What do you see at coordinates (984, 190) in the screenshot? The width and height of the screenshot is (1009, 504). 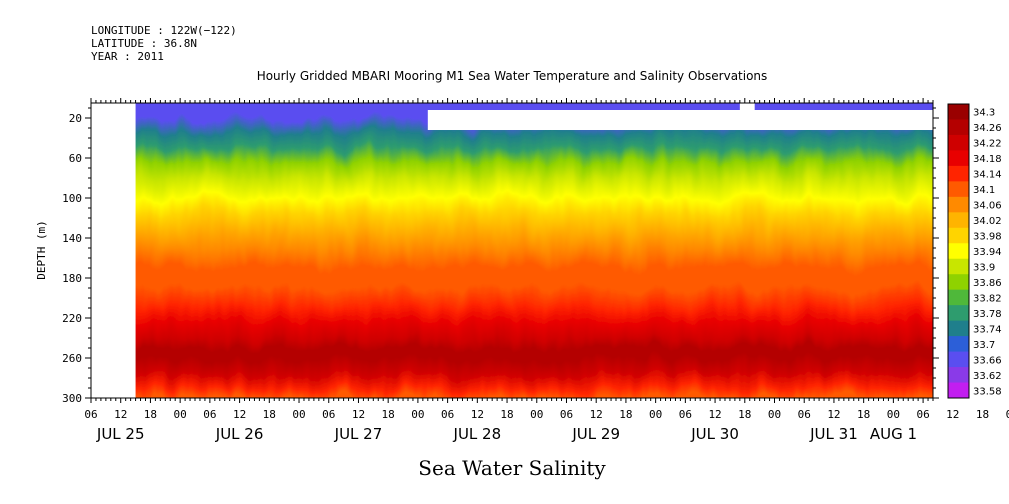 I see `colorbar-level-label: 34.1` at bounding box center [984, 190].